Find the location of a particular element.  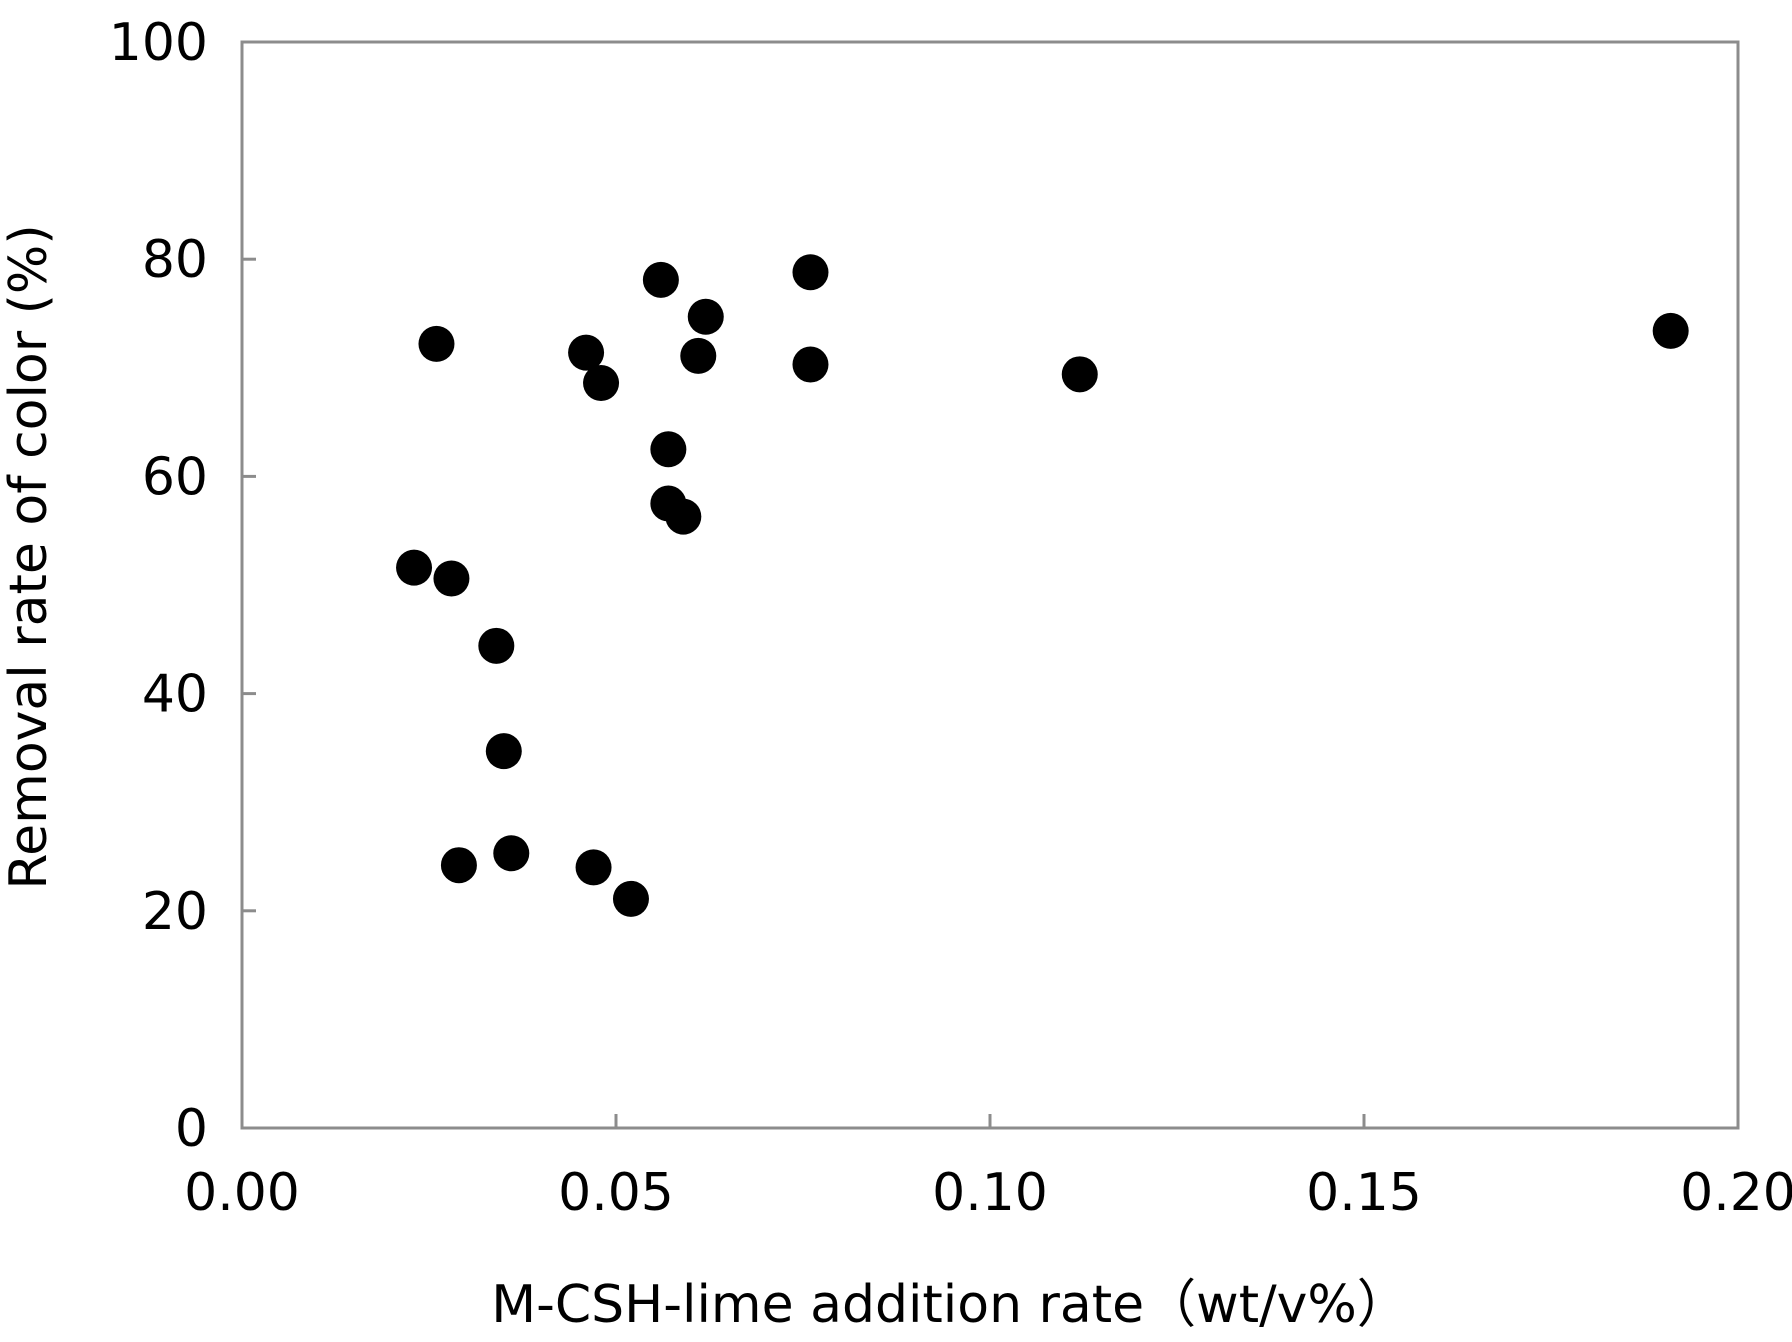

y-tick-label: 20 is located at coordinates (175, 912).